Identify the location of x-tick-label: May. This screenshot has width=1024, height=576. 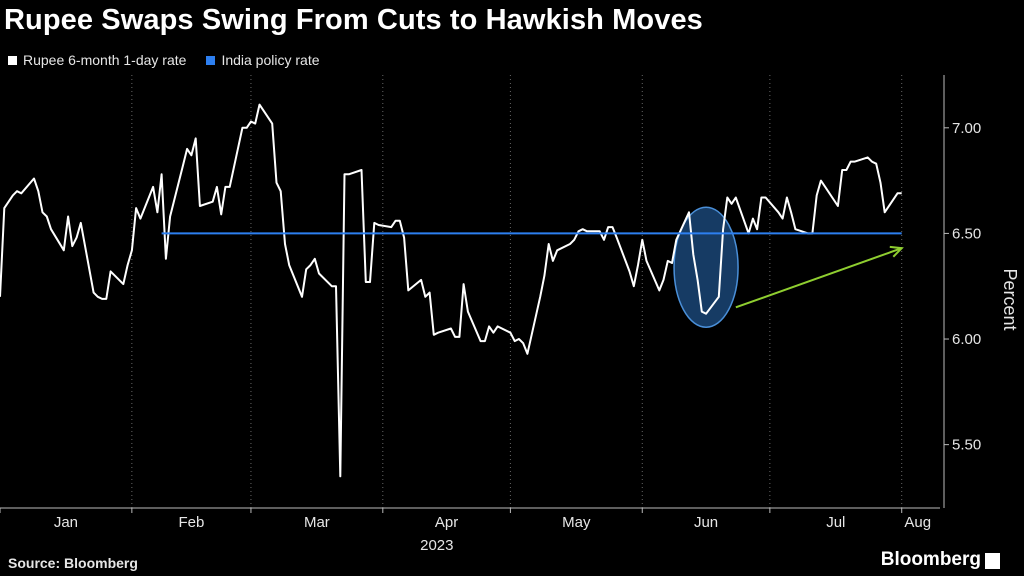
(576, 522).